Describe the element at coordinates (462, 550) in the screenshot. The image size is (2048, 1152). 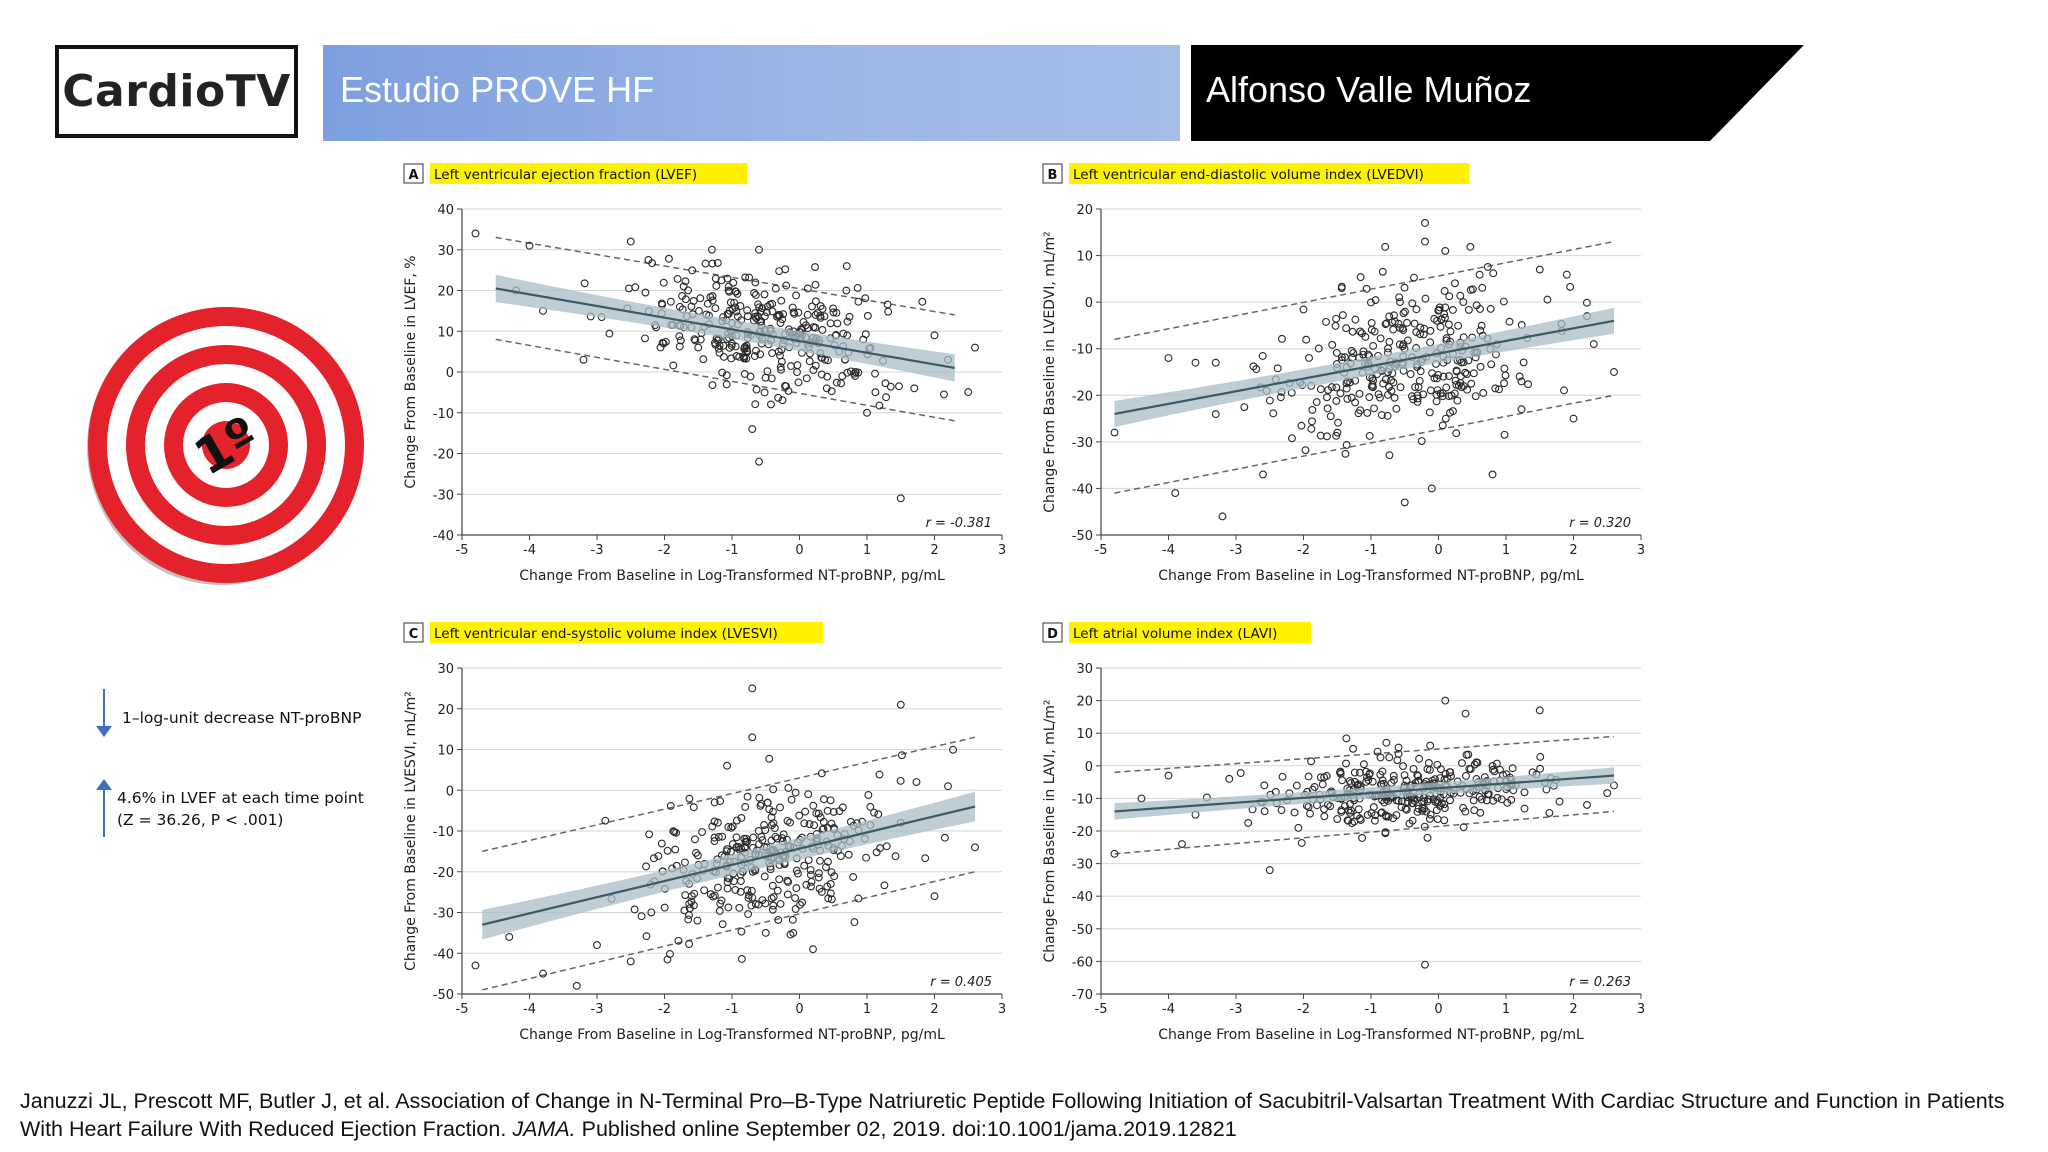
I see `x-tick-label: -5` at that location.